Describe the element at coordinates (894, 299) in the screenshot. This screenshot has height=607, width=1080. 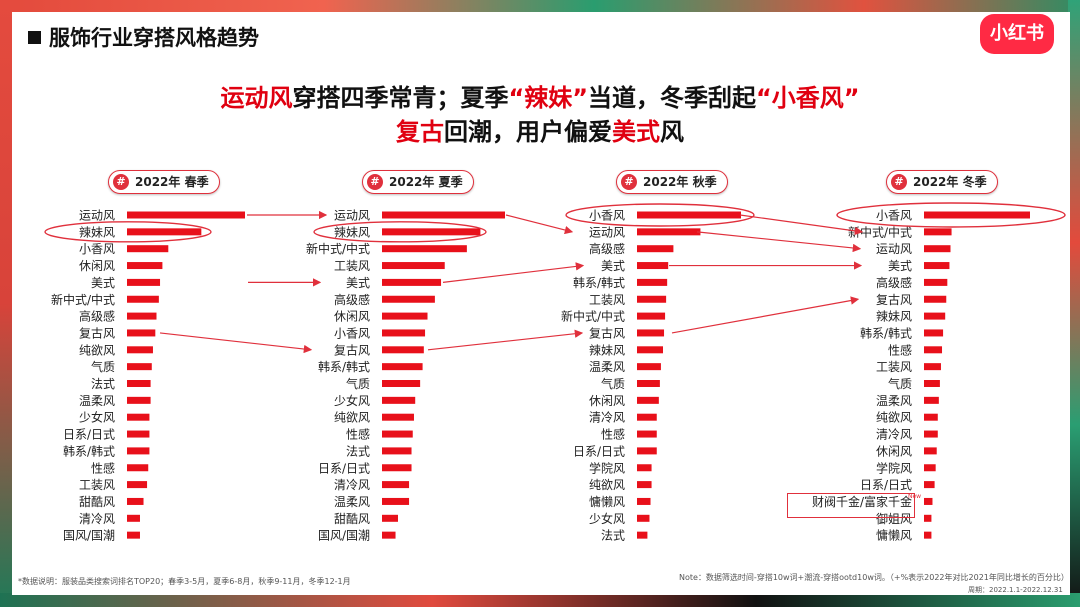
I see `category-label-winter: 复古风` at that location.